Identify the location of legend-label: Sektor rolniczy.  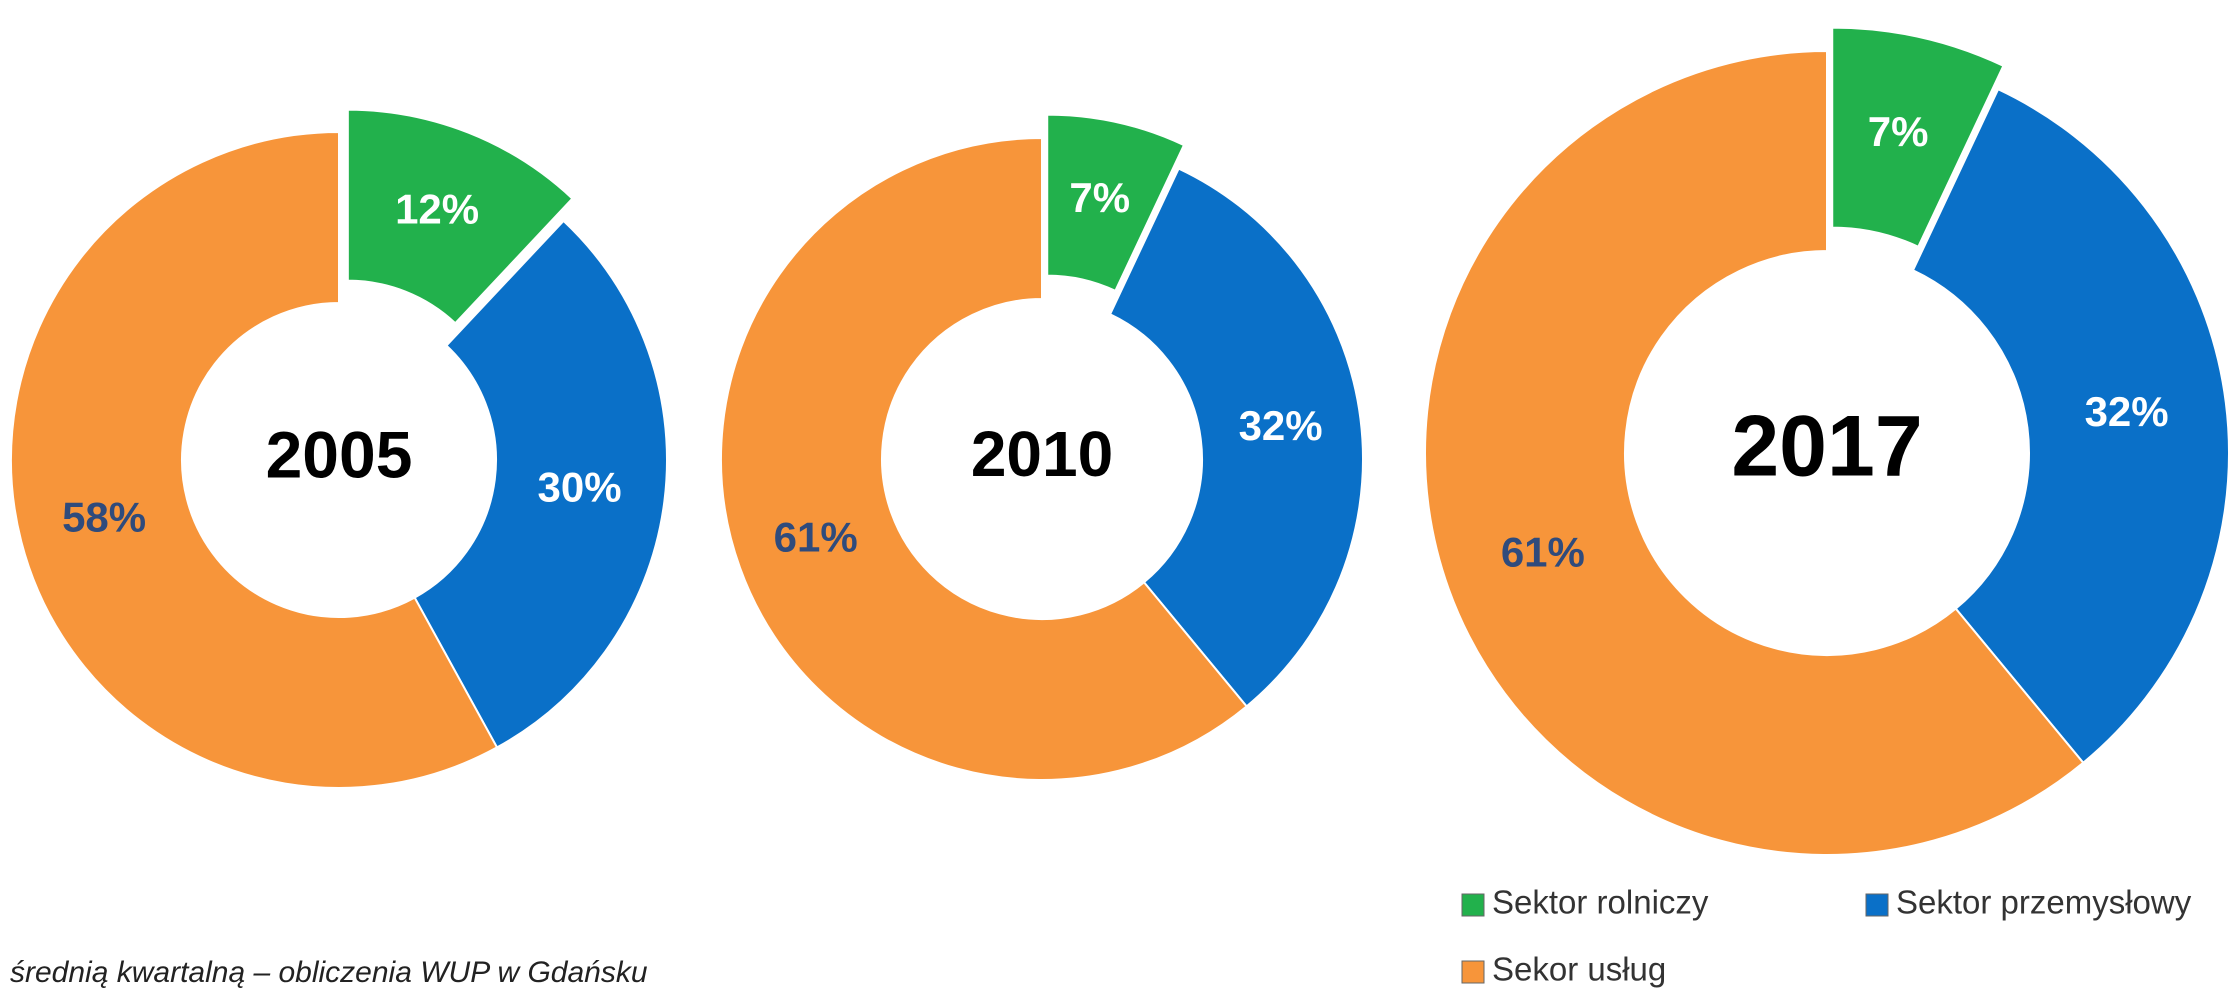
(1600, 902).